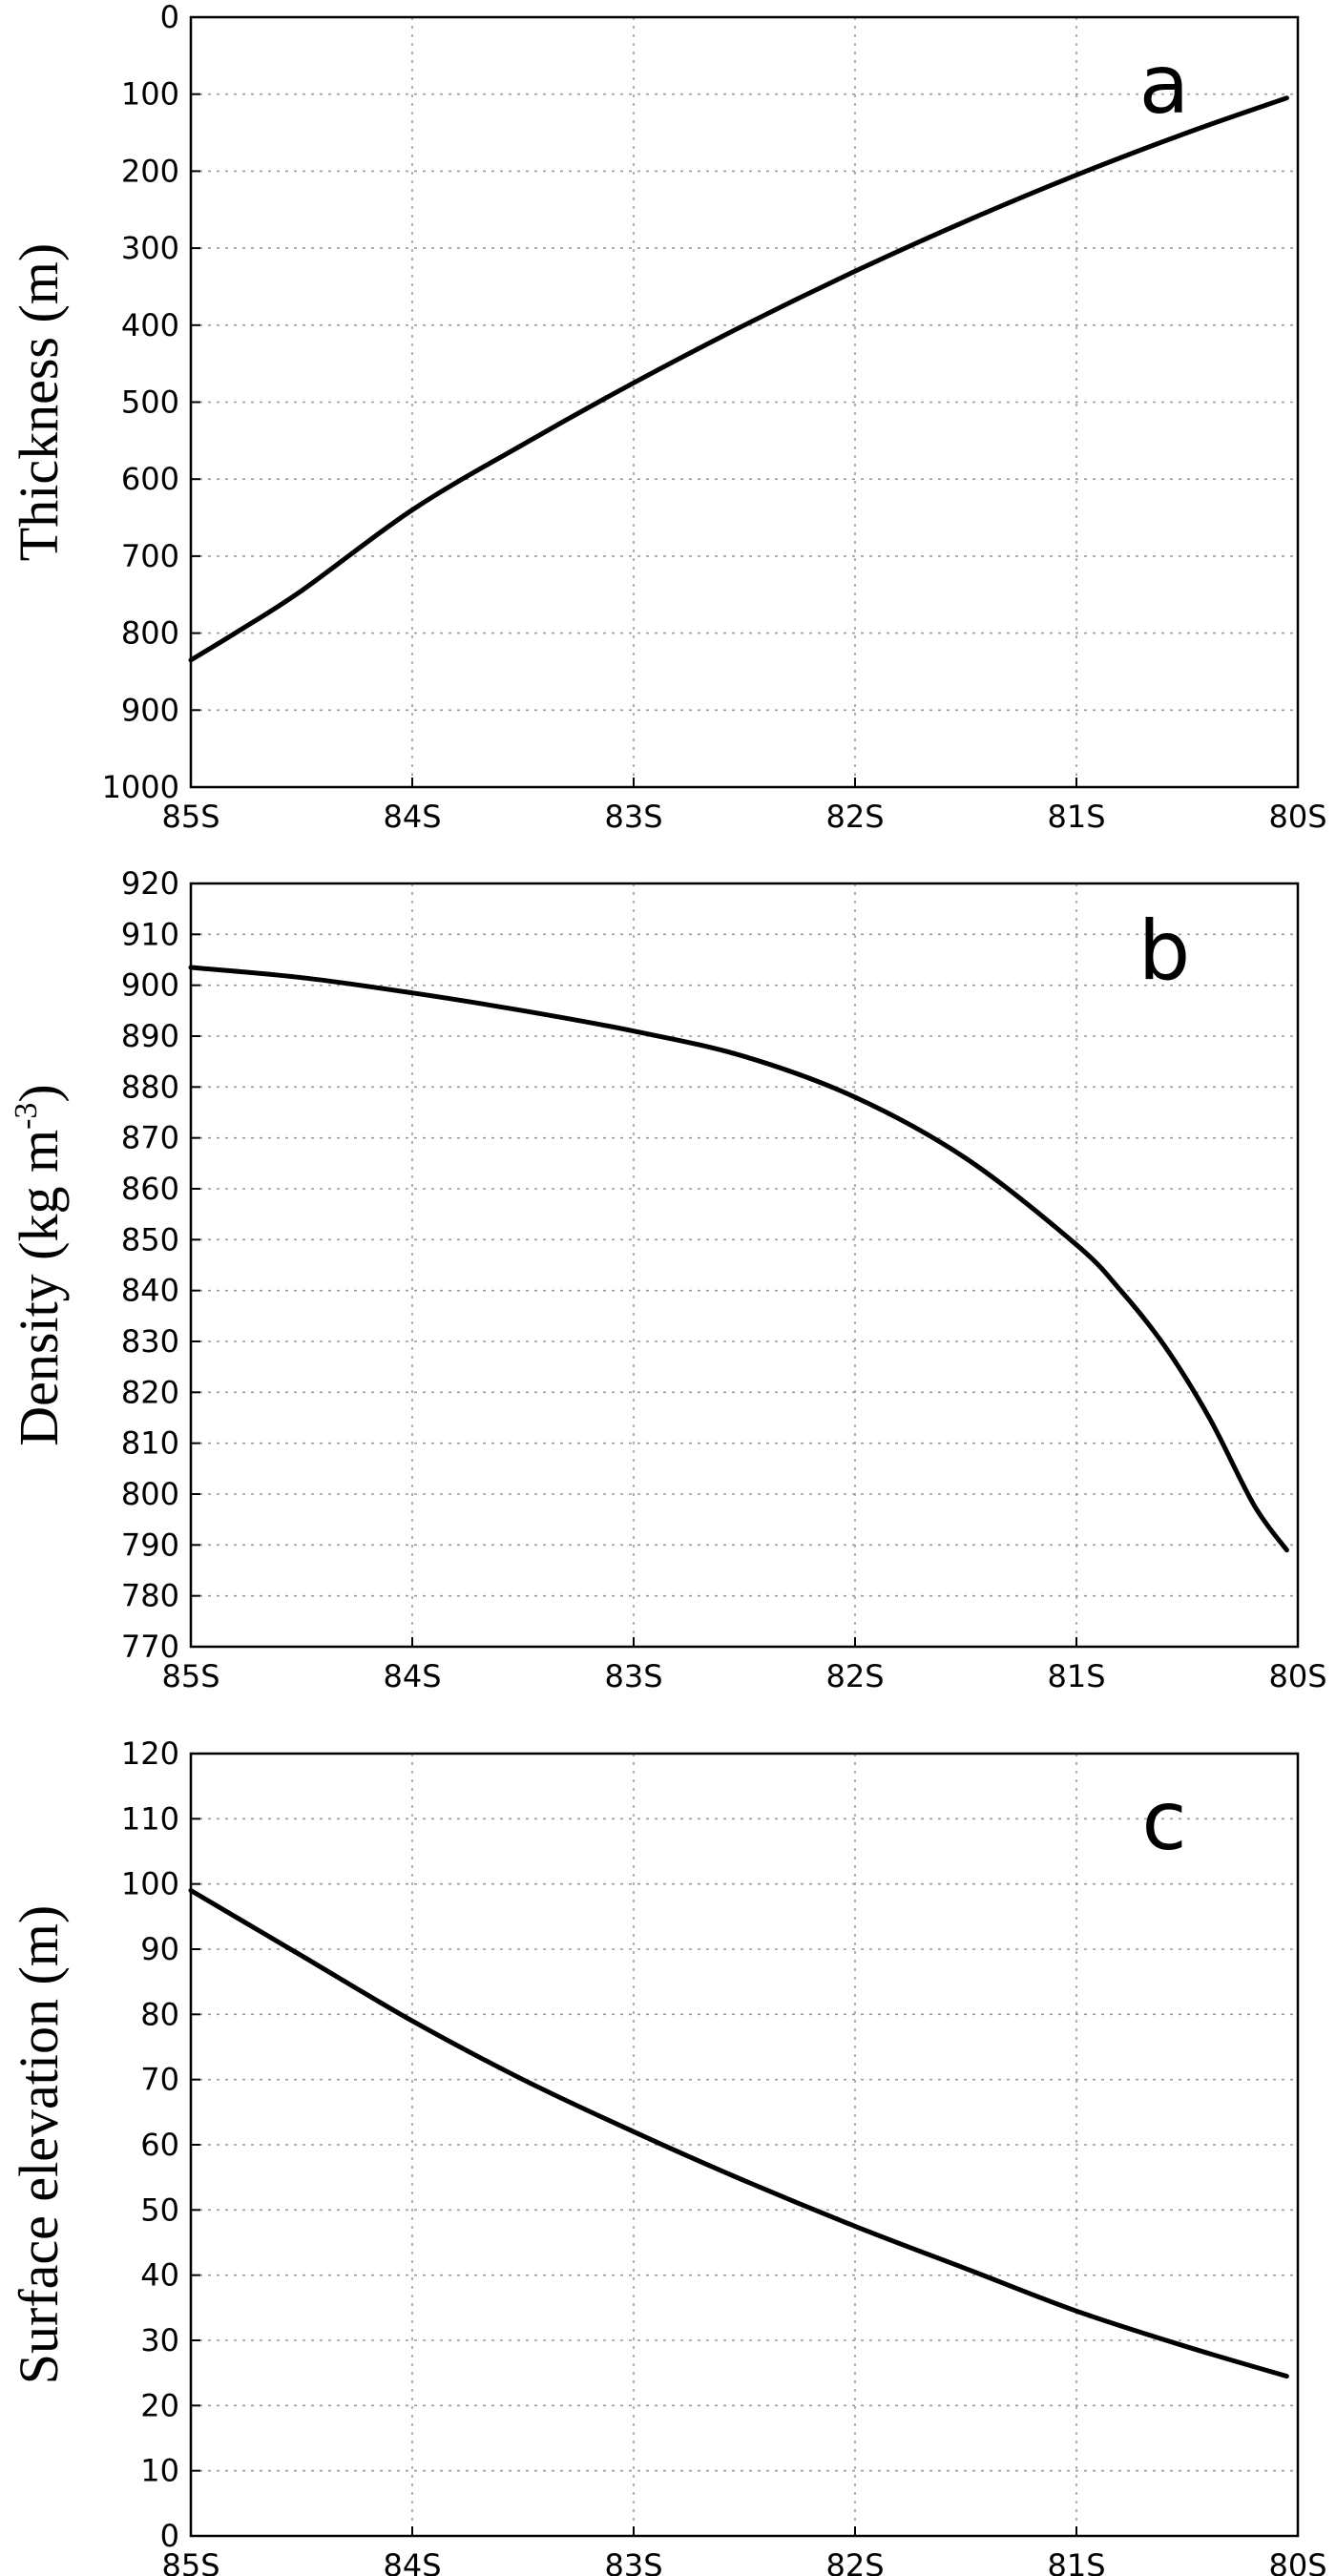  I want to click on y-tick-label: 820, so click(150, 1392).